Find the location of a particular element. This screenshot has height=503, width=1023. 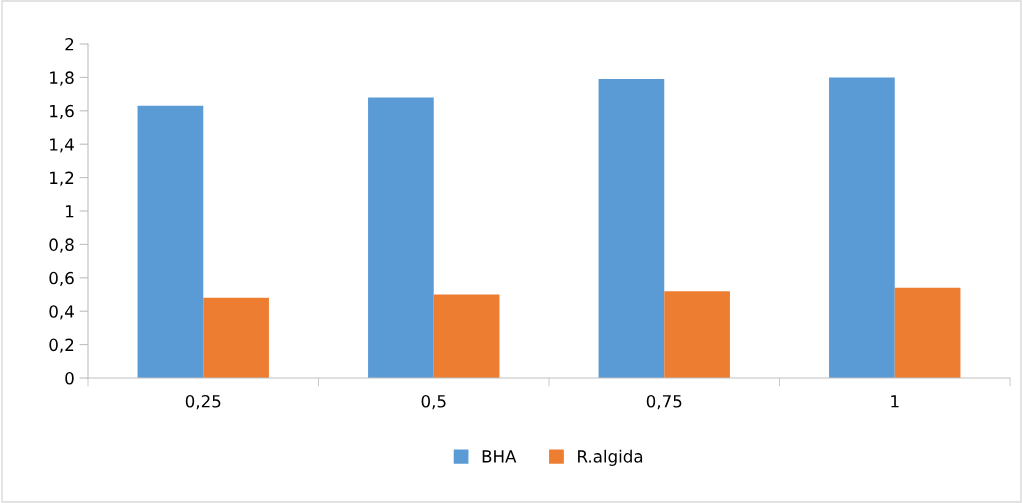

y-tick-label: 0 is located at coordinates (69, 378).